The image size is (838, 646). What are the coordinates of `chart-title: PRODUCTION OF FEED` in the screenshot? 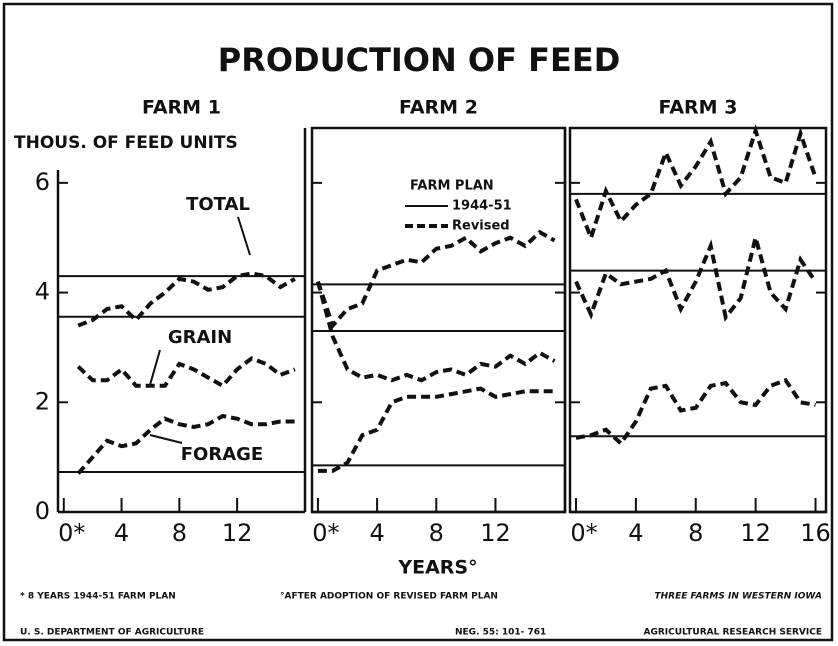 It's located at (419, 60).